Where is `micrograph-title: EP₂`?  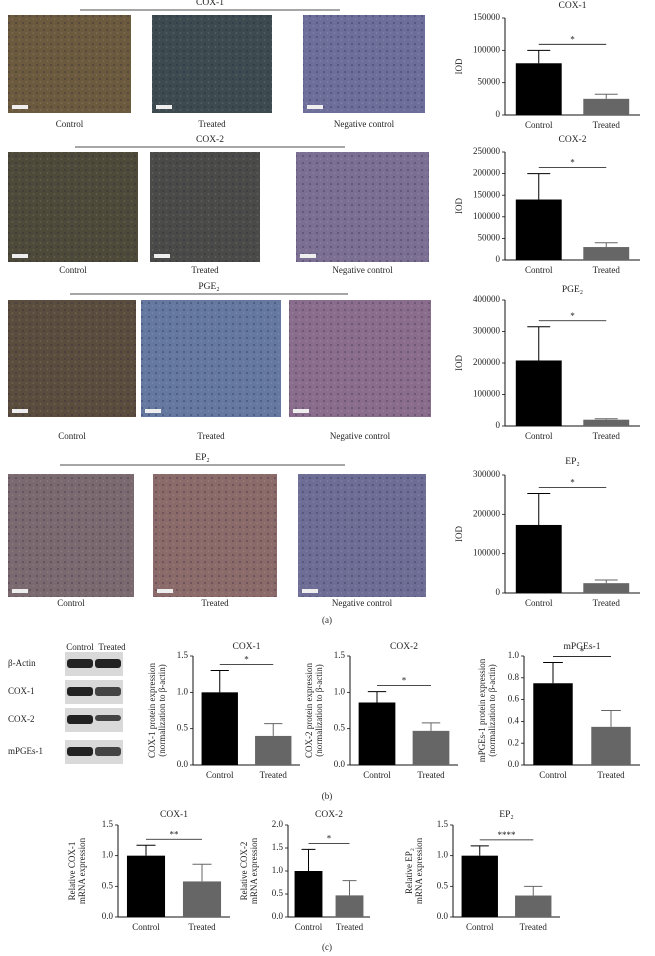 micrograph-title: EP₂ is located at coordinates (202, 458).